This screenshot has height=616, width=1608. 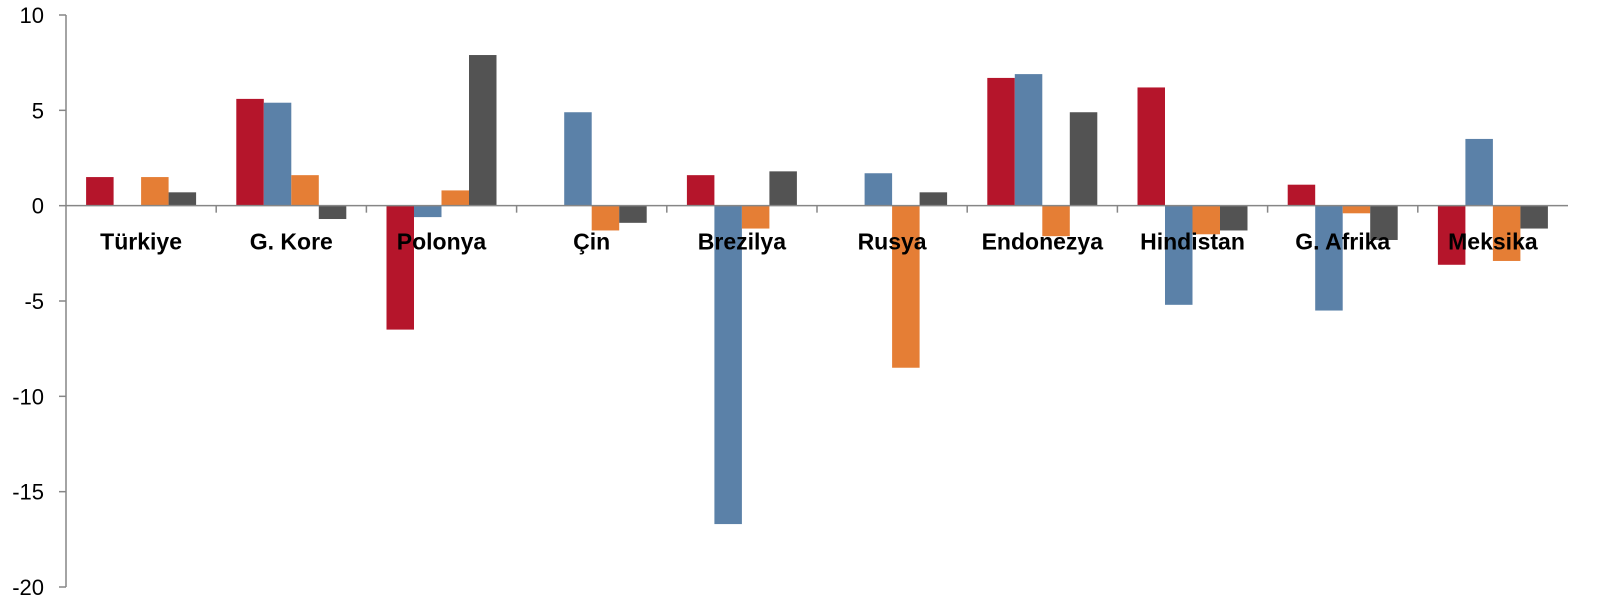 What do you see at coordinates (38, 206) in the screenshot?
I see `y-tick-label: 0` at bounding box center [38, 206].